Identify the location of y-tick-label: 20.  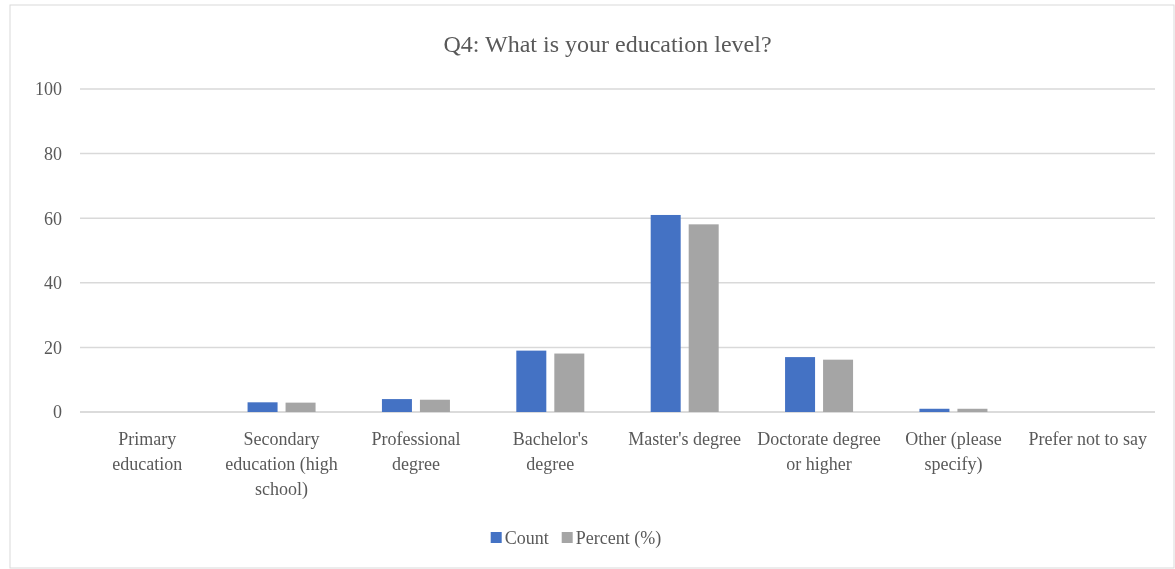
(53, 347).